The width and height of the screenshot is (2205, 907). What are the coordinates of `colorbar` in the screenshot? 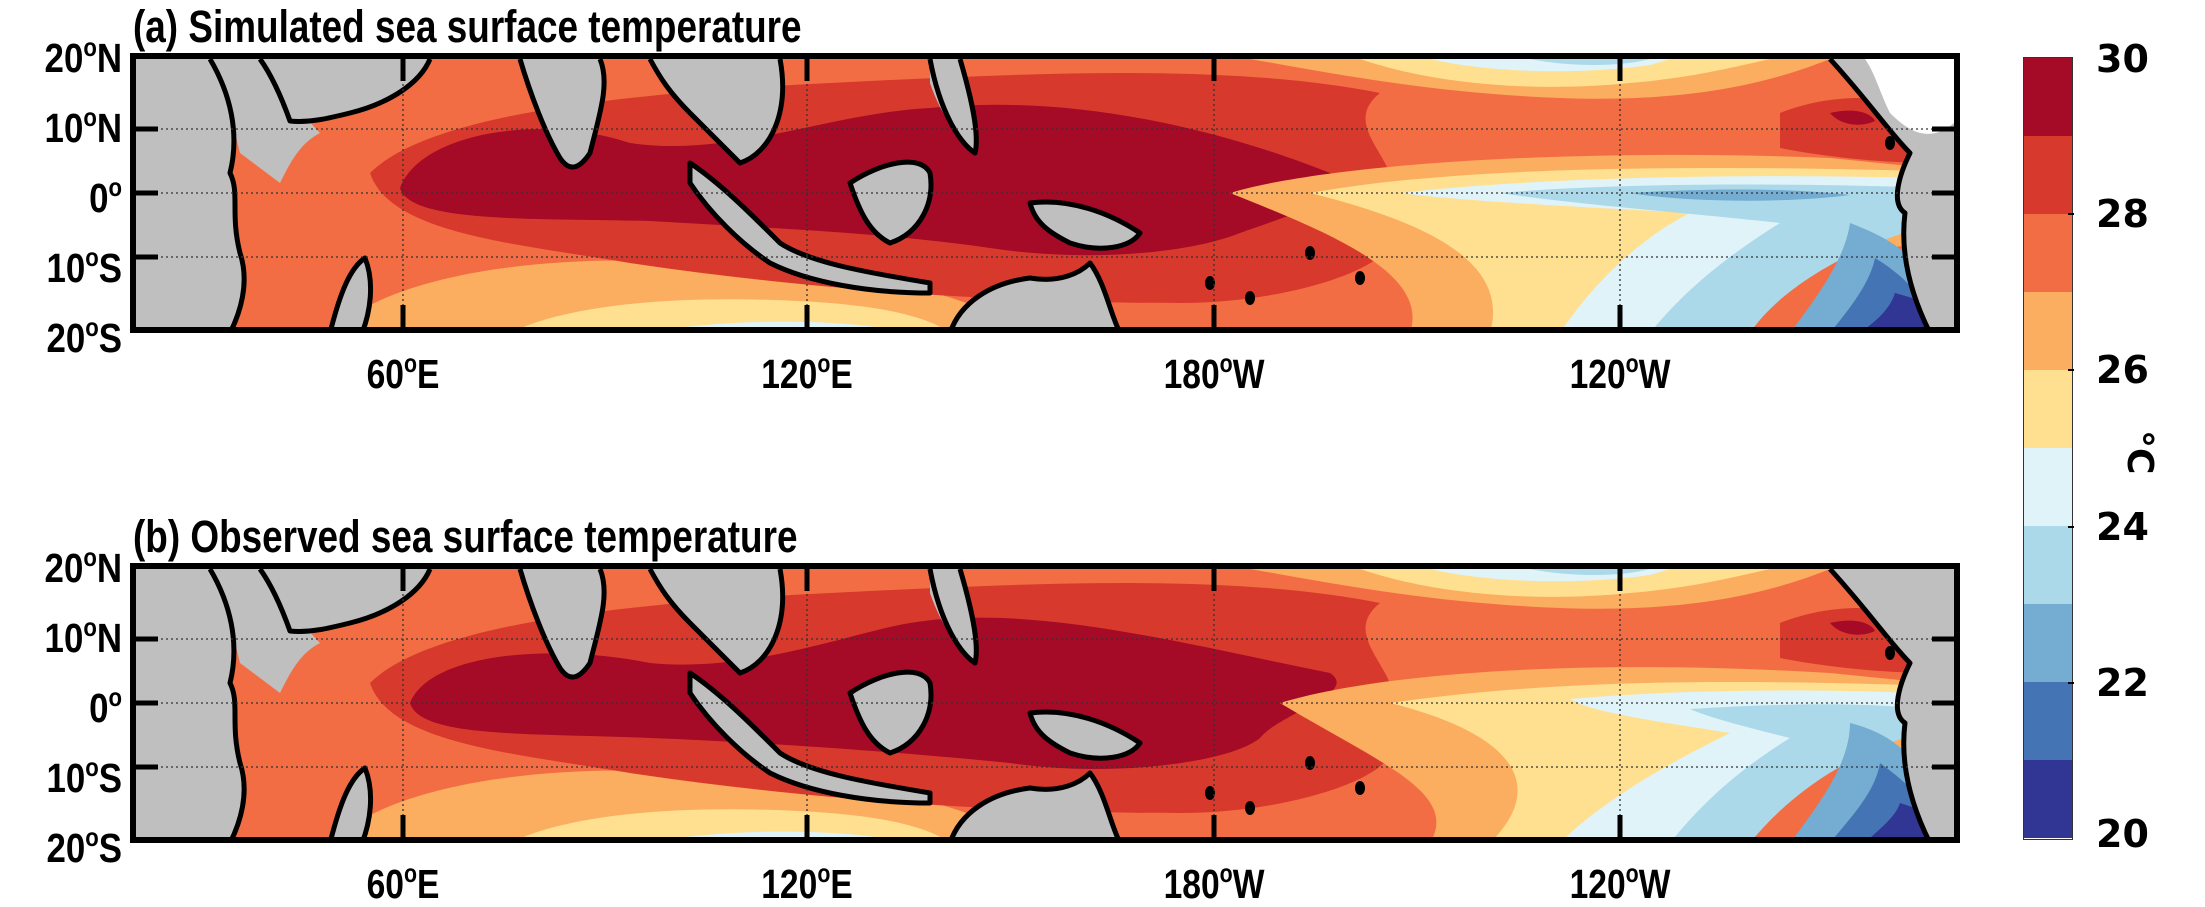 It's located at (2048, 448).